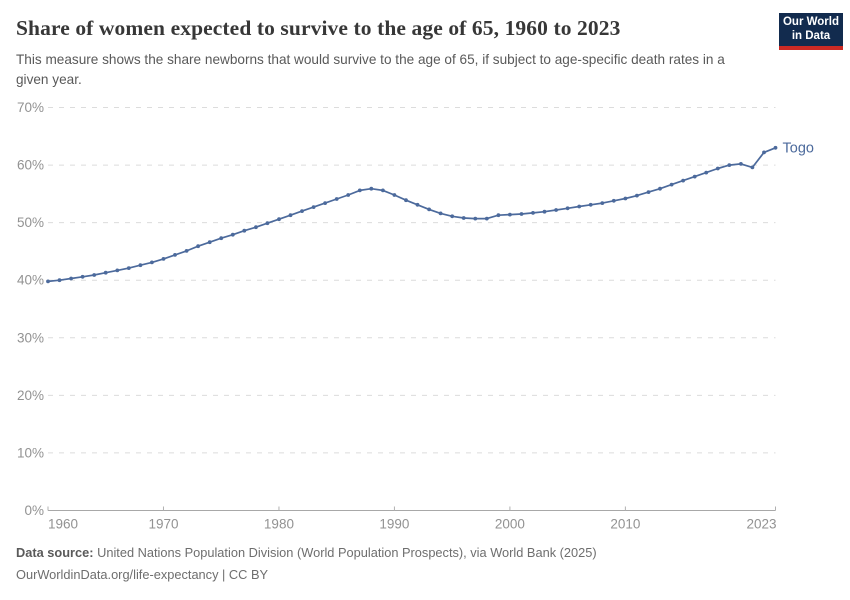 This screenshot has width=850, height=600. What do you see at coordinates (775, 147) in the screenshot?
I see `data-point-2023` at bounding box center [775, 147].